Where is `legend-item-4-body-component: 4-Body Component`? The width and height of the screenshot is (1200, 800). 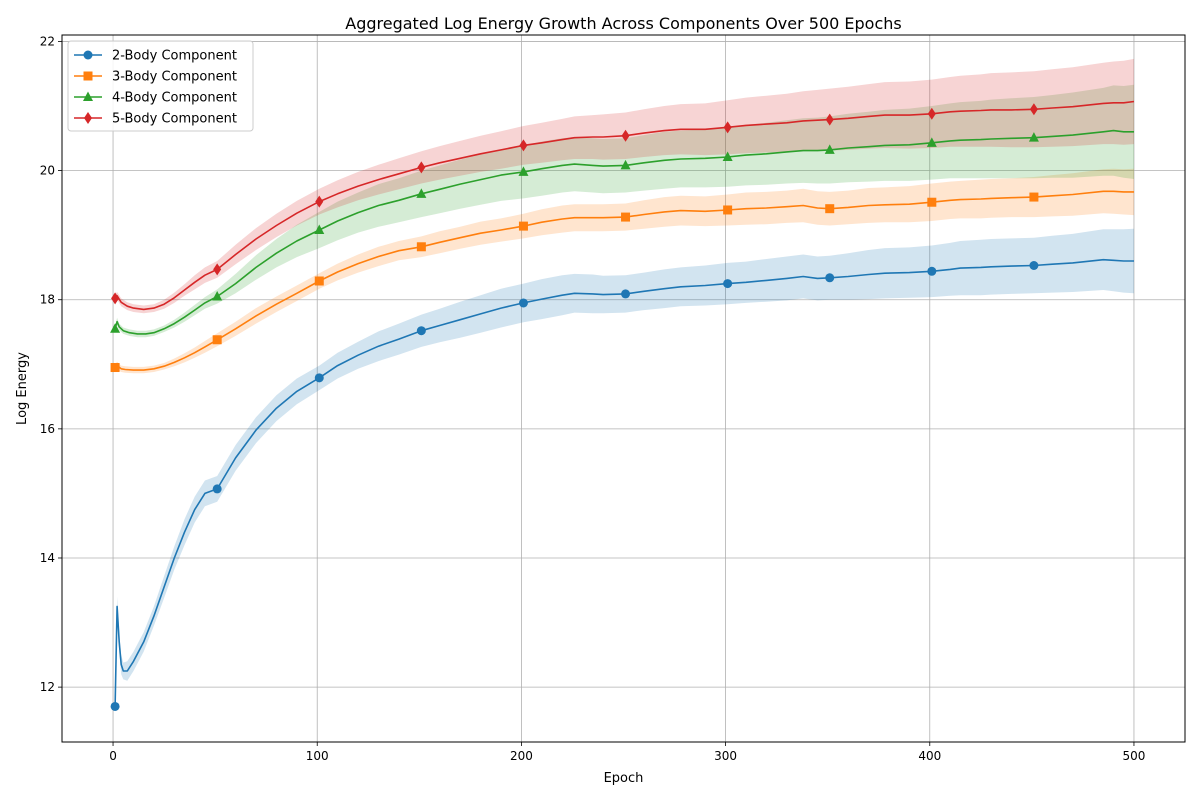
legend-item-4-body-component: 4-Body Component is located at coordinates (155, 98).